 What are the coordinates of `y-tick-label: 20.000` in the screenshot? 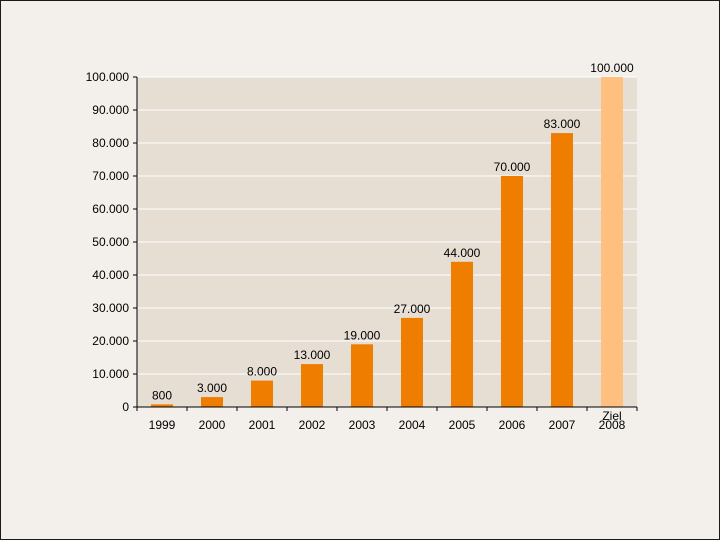 It's located at (110, 341).